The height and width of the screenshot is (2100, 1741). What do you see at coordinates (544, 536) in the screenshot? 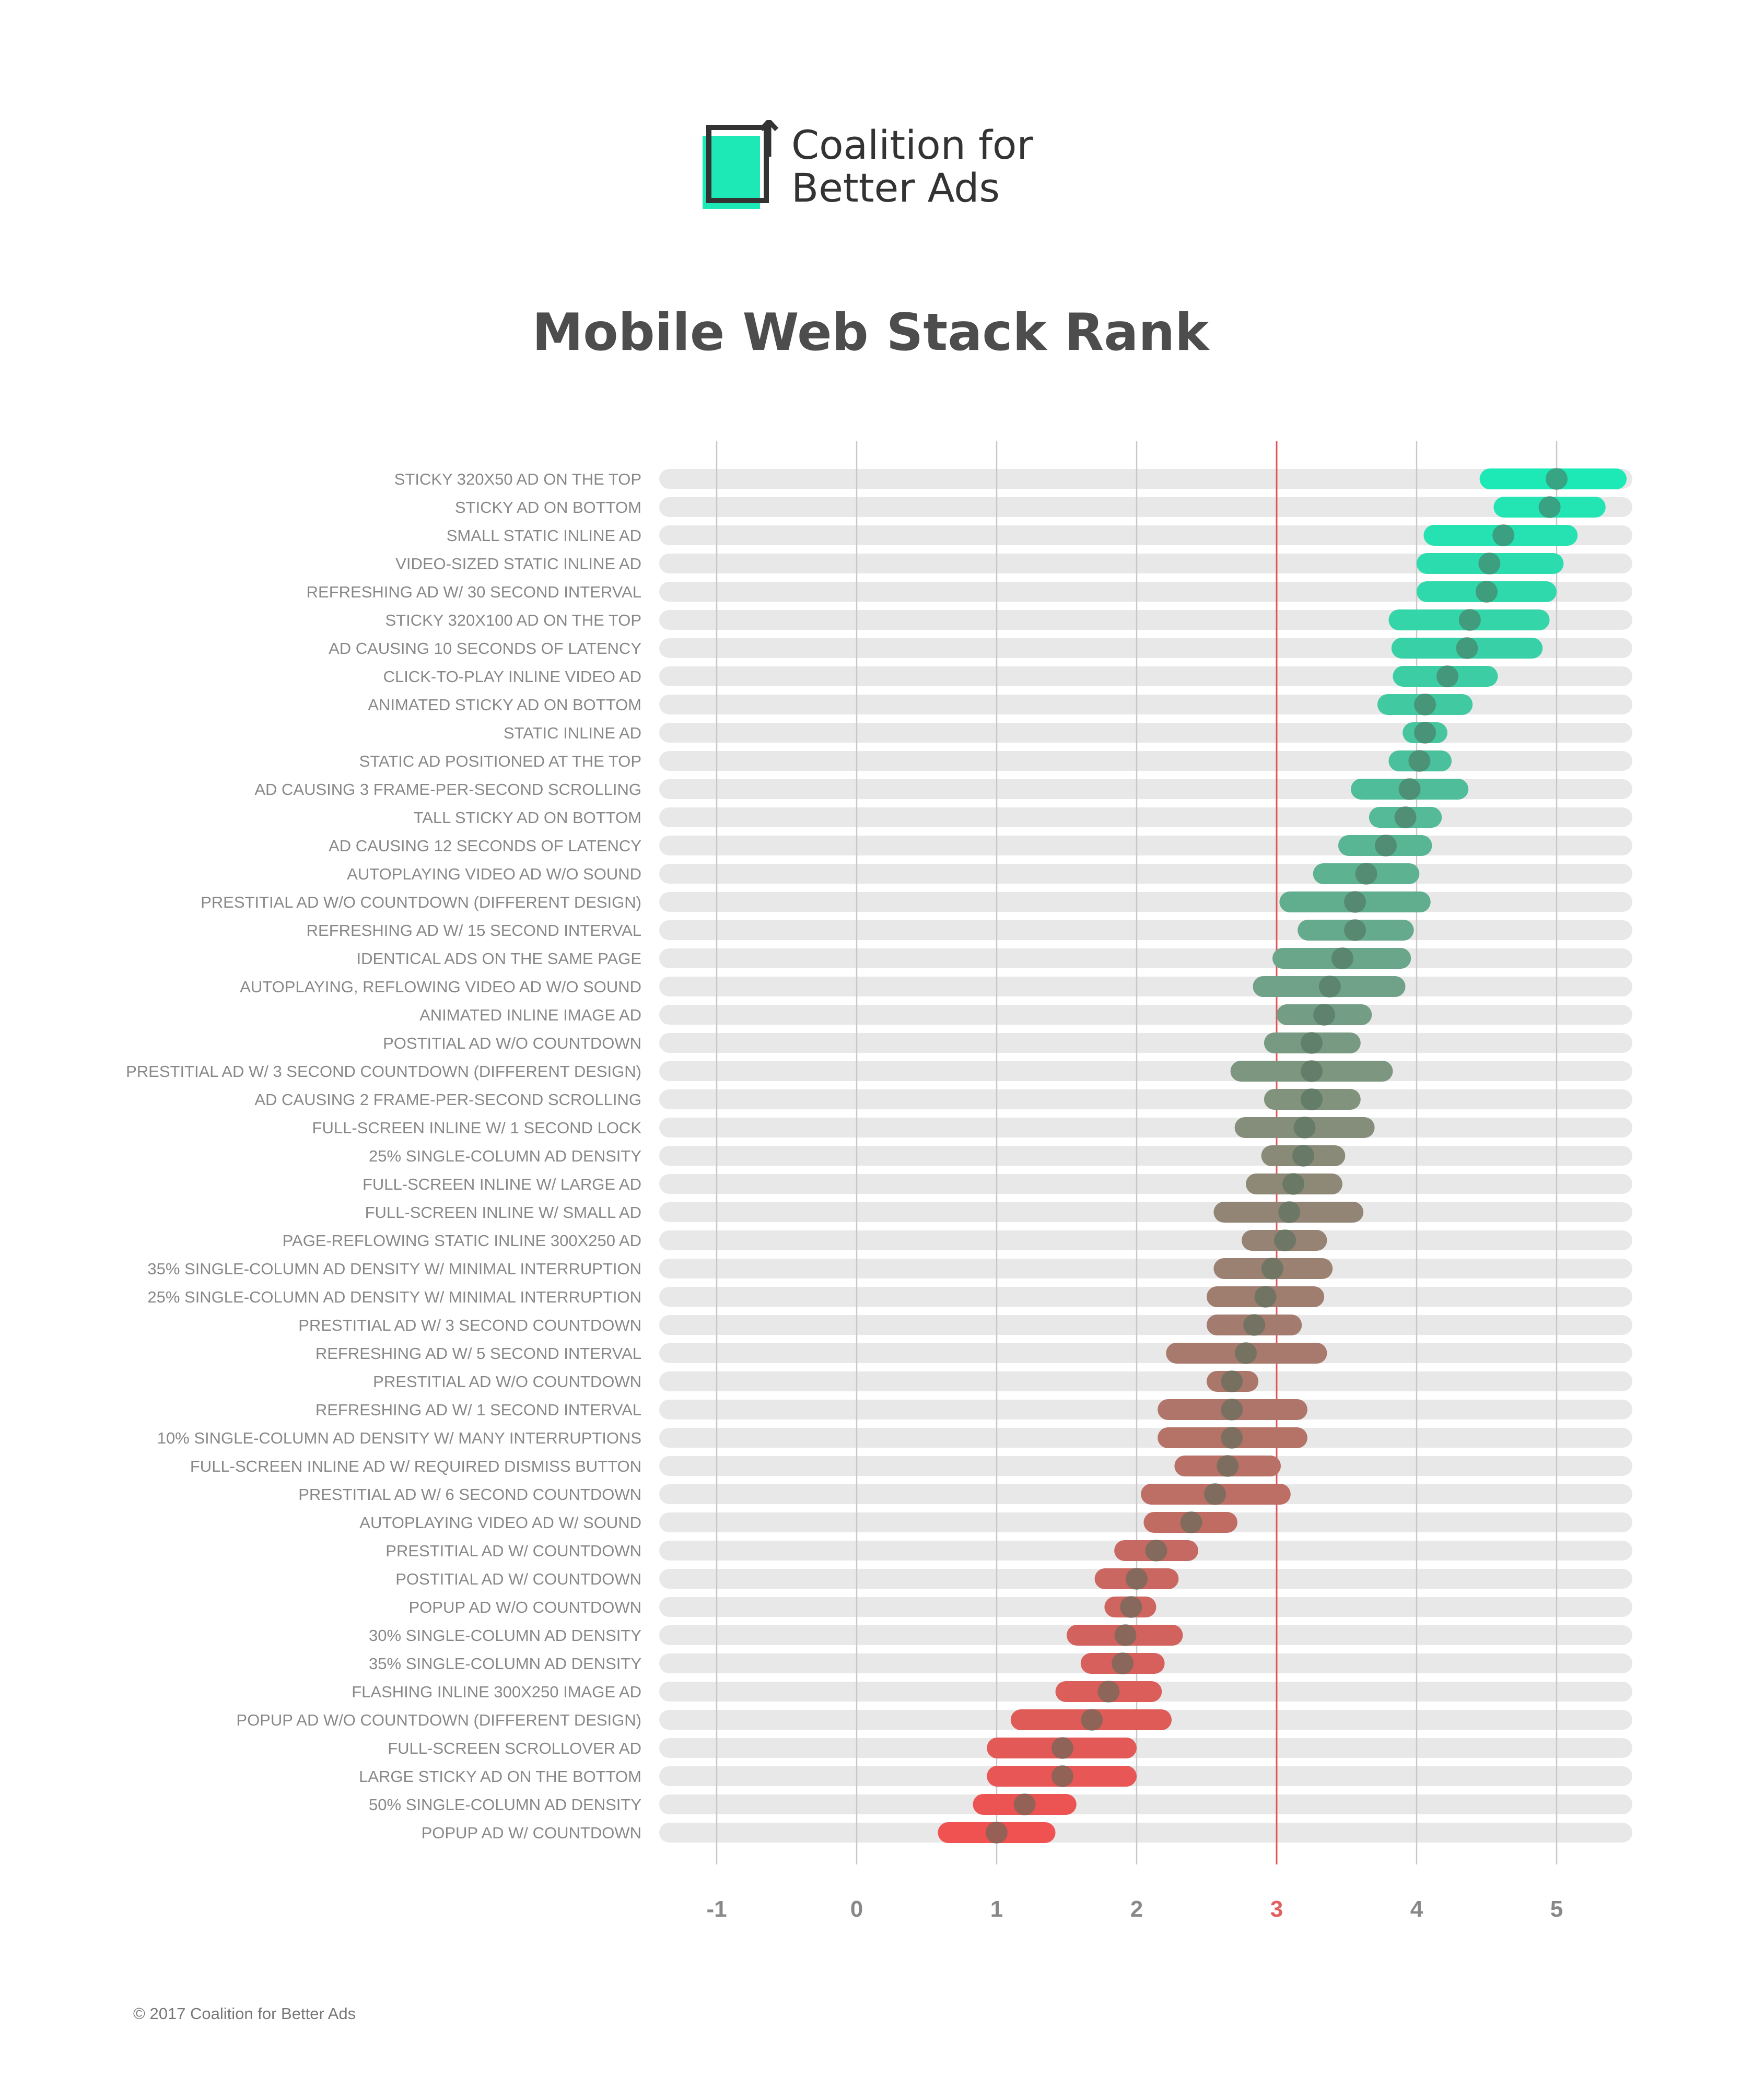
I see `row-label: SMALL STATIC INLINE AD` at bounding box center [544, 536].